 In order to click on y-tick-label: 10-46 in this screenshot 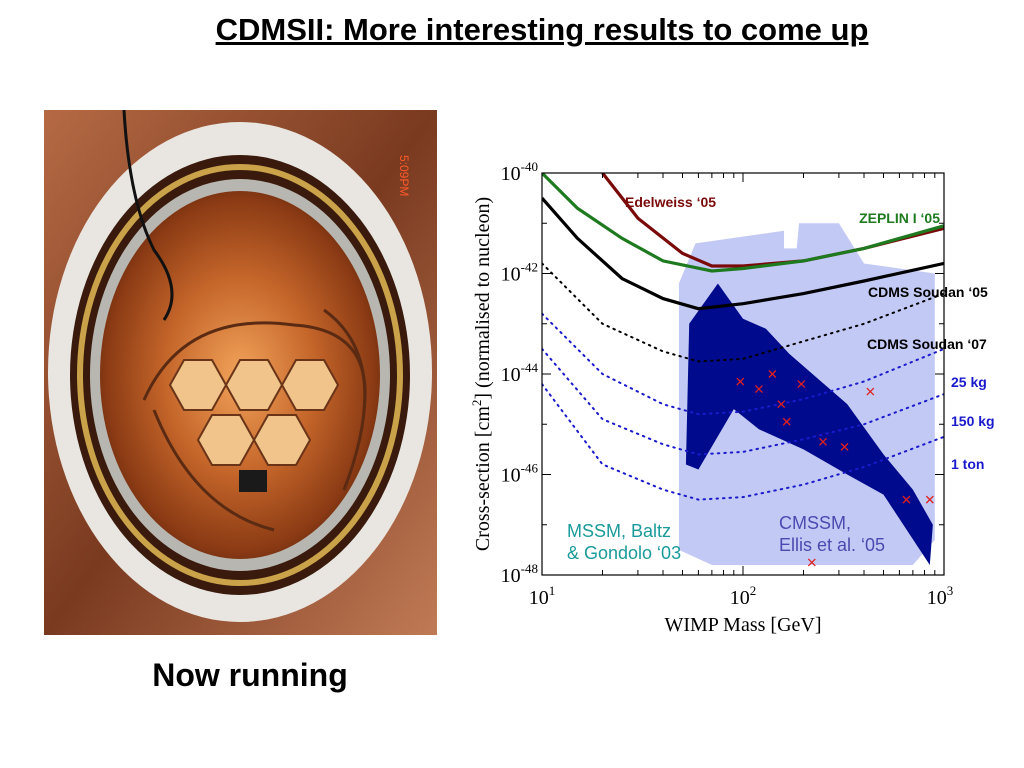, I will do `click(520, 474)`.